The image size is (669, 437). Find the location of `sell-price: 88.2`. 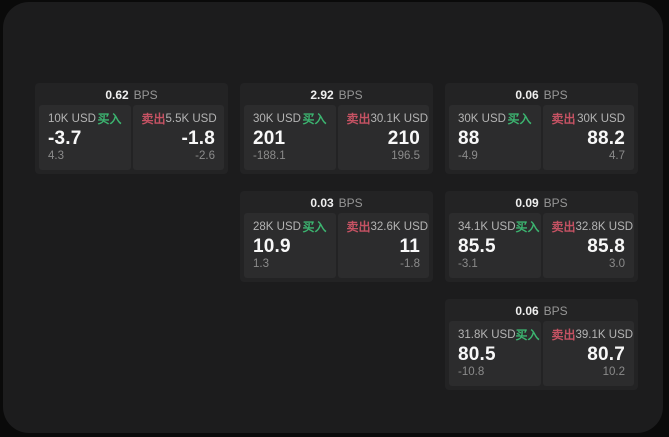

sell-price: 88.2 is located at coordinates (606, 138).